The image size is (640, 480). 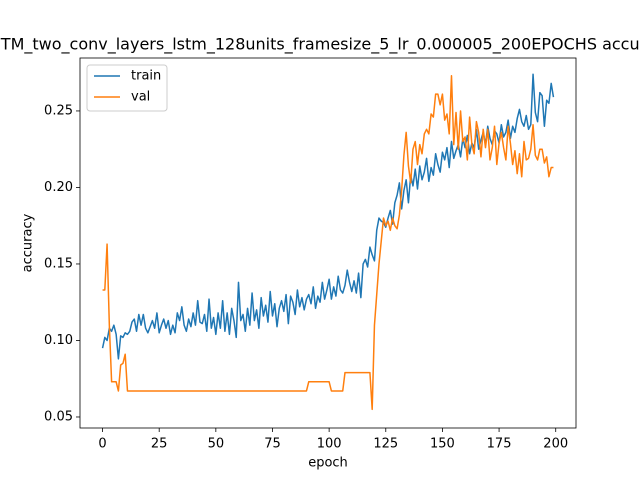 What do you see at coordinates (58, 110) in the screenshot?
I see `y-tick-label: 0.25` at bounding box center [58, 110].